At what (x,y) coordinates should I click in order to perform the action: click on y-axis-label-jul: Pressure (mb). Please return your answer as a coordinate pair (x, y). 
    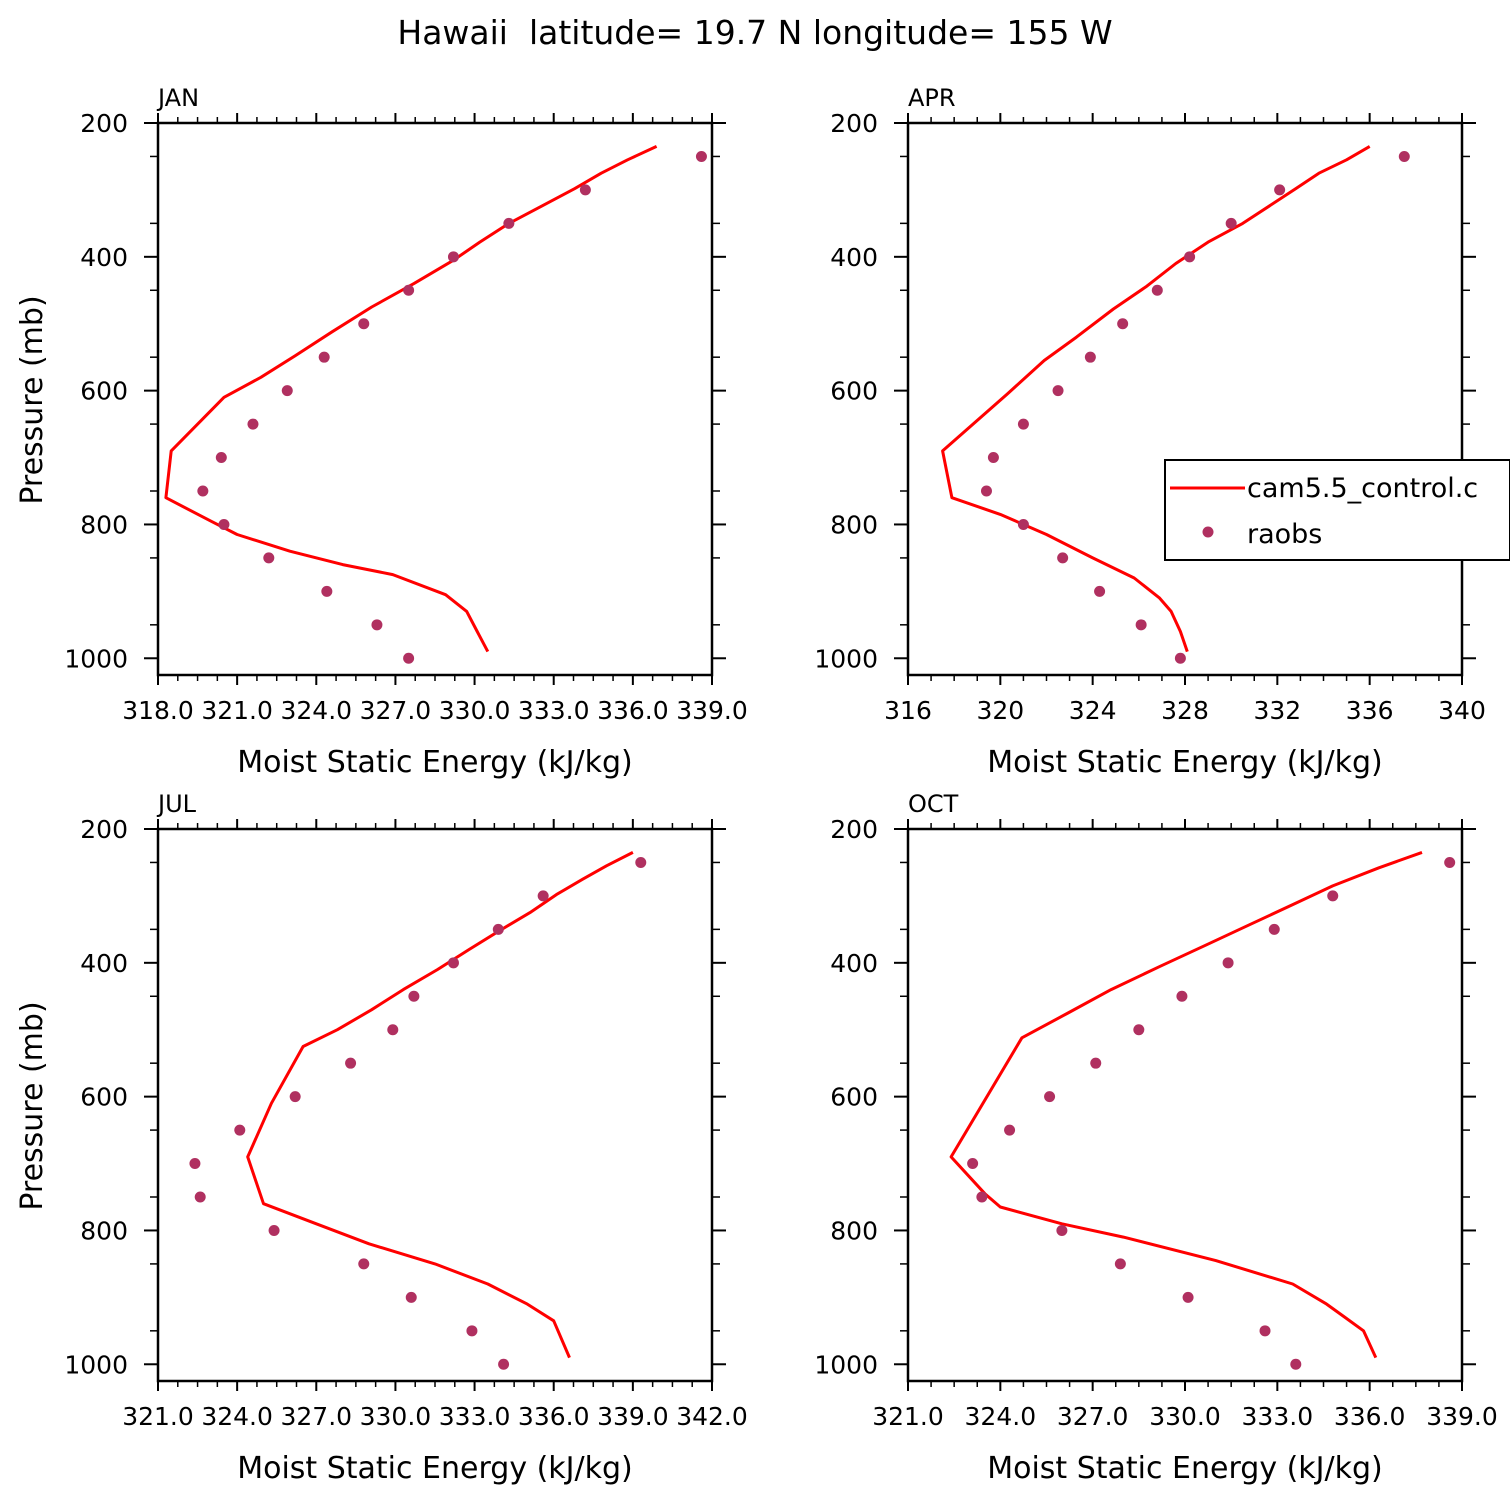
    Looking at the image, I should click on (32, 1105).